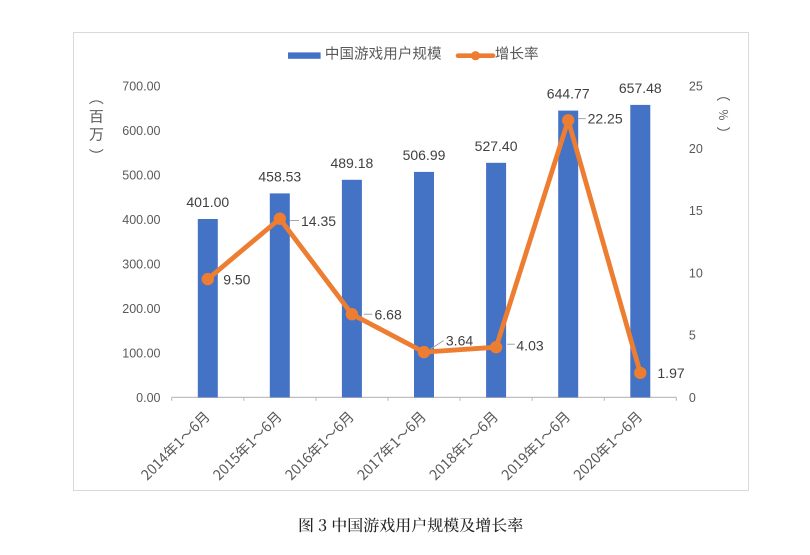 This screenshot has width=810, height=555. What do you see at coordinates (696, 273) in the screenshot?
I see `svg-text: 10` at bounding box center [696, 273].